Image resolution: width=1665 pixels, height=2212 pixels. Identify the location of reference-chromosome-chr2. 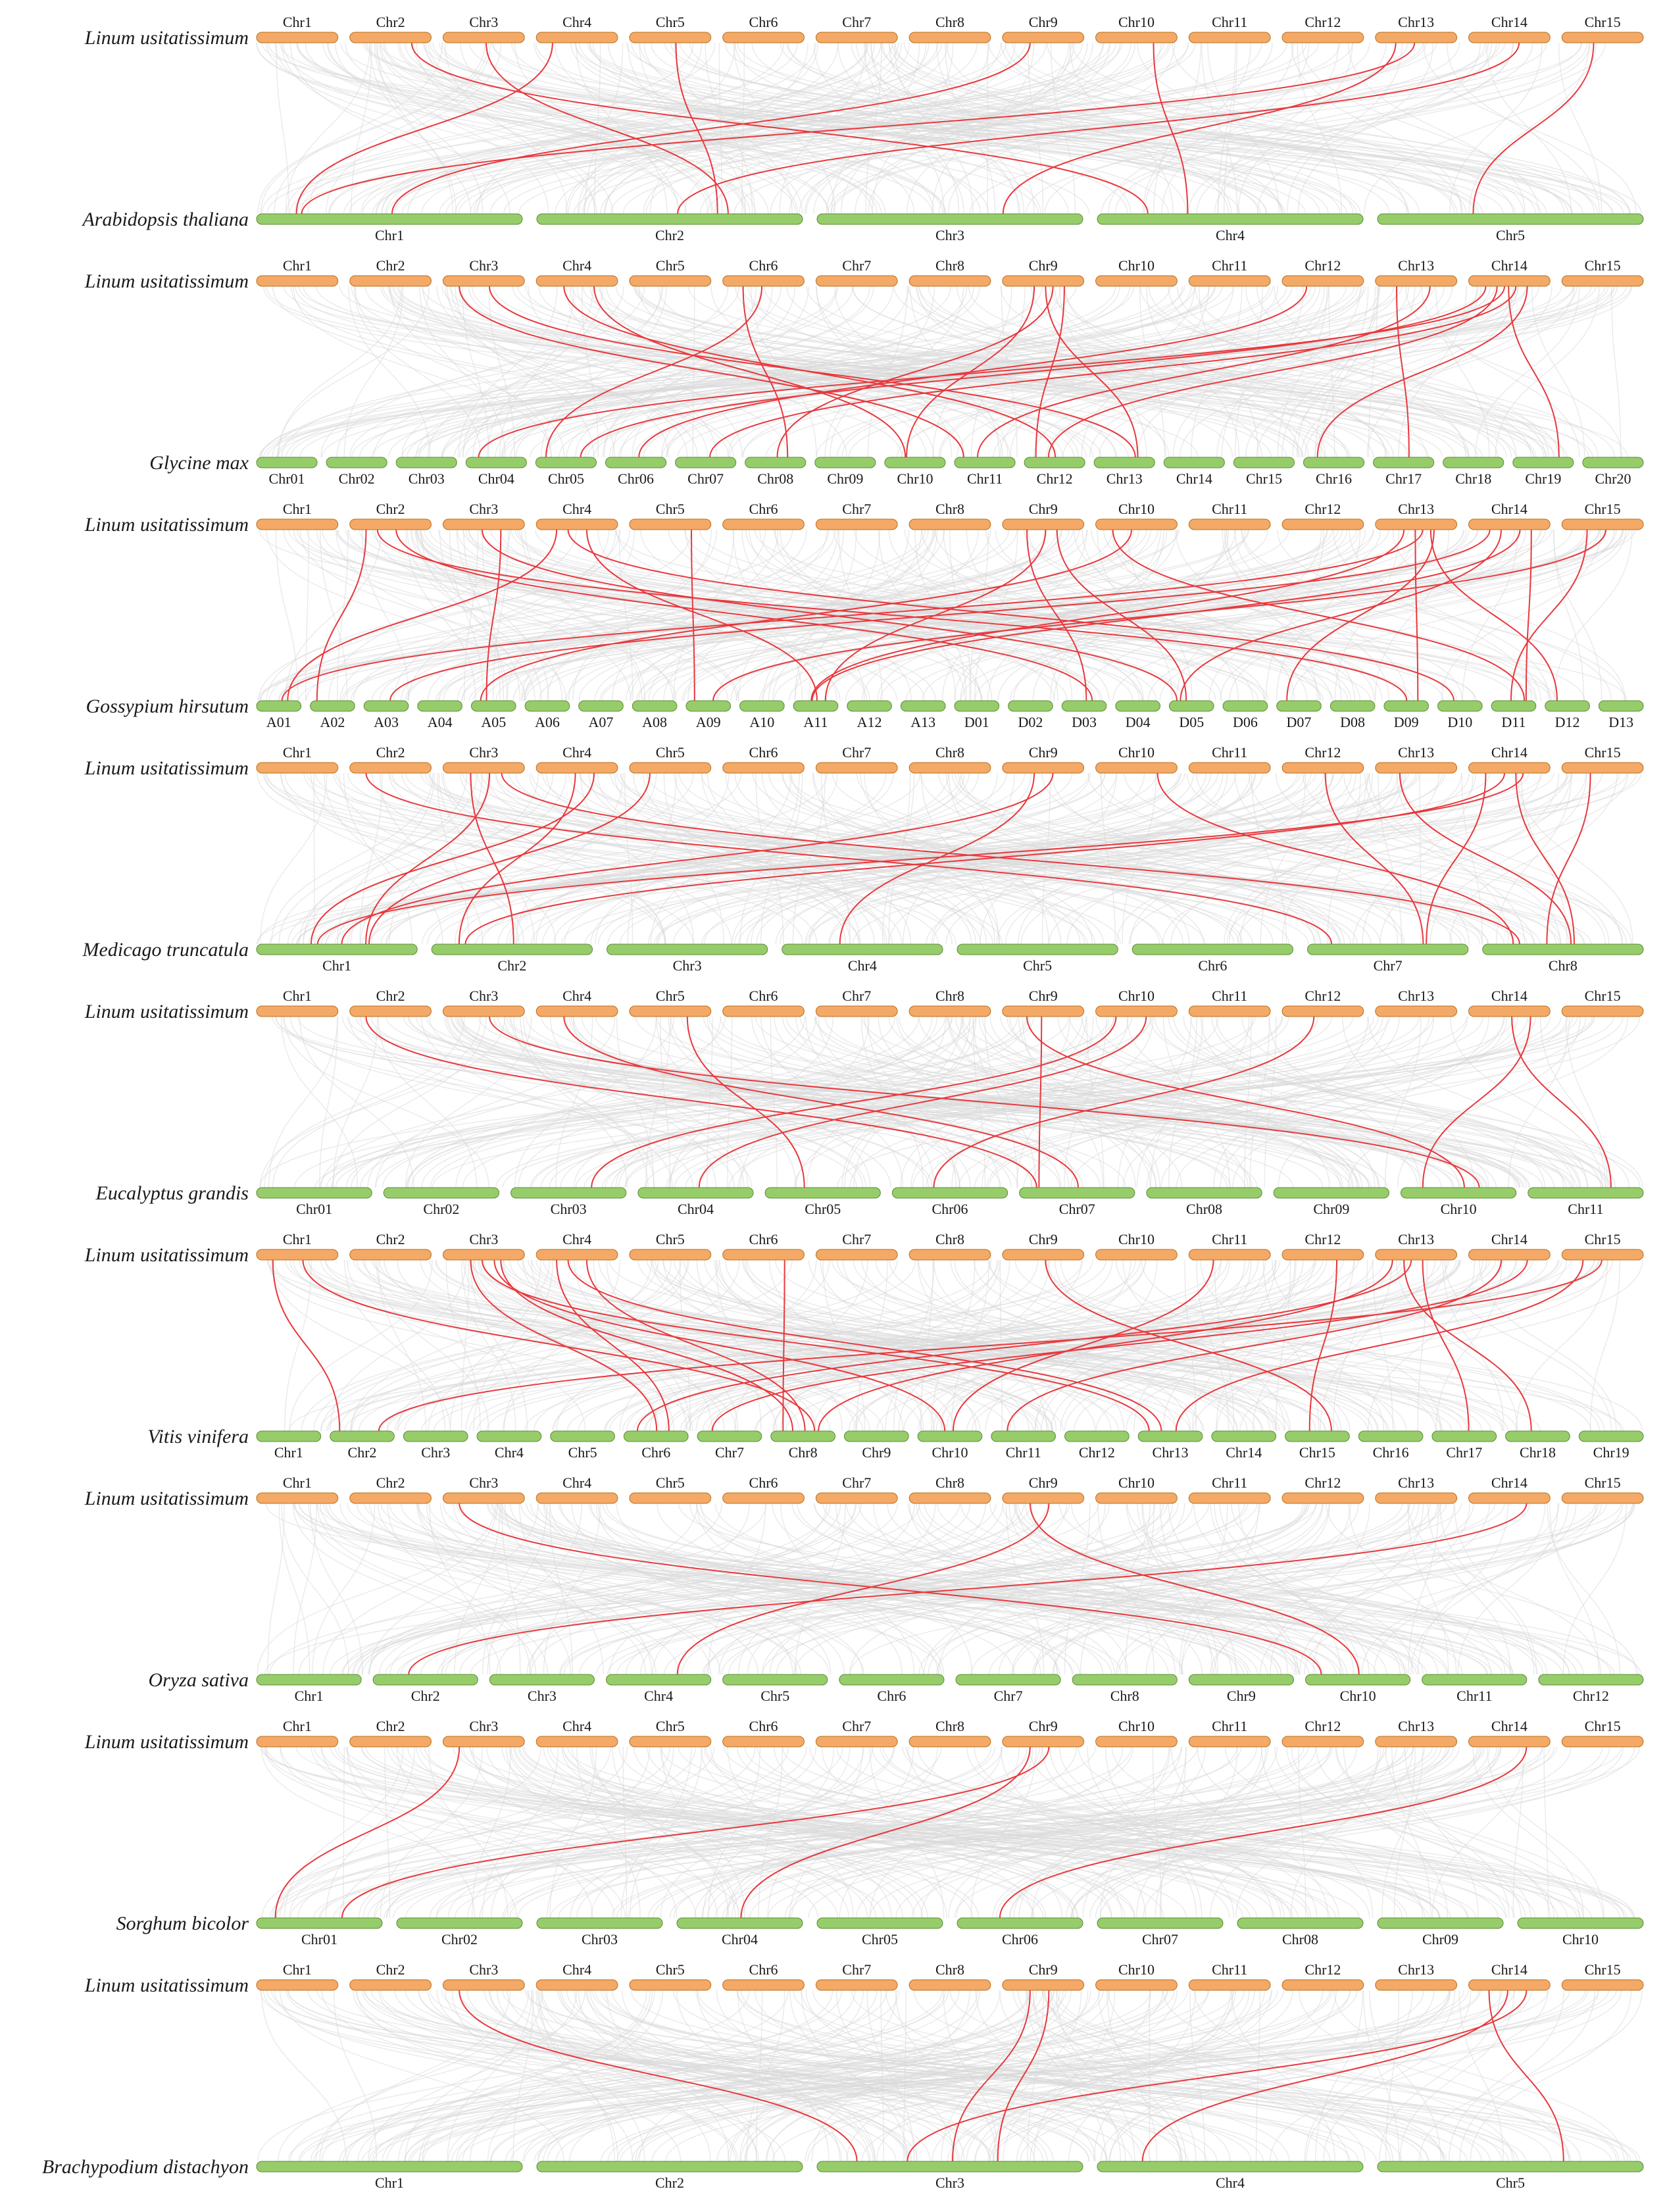
(391, 1255).